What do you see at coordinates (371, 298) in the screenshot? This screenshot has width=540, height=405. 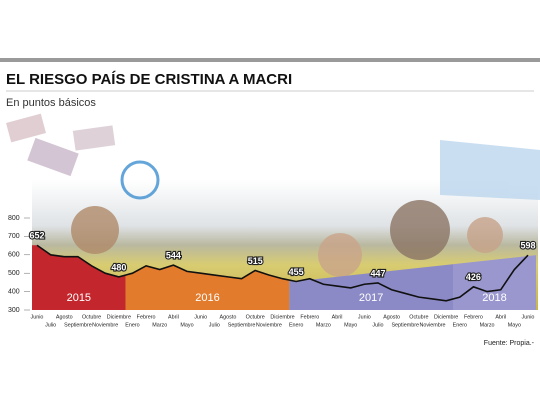 I see `year-label: 2017` at bounding box center [371, 298].